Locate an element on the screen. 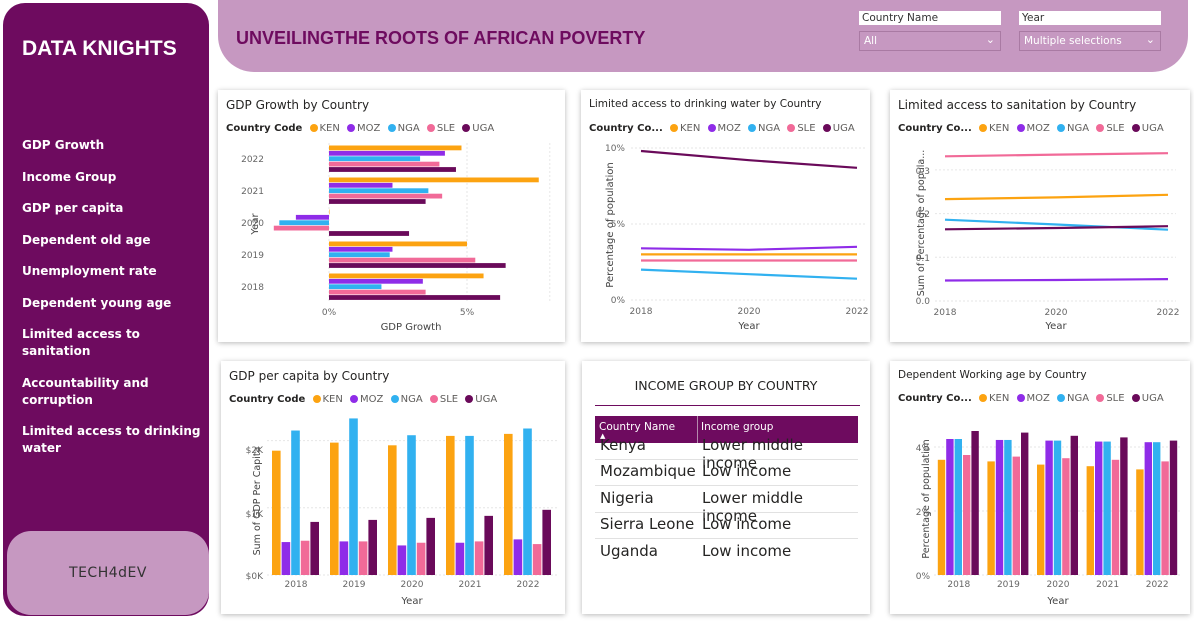  y-tick-label: $2K is located at coordinates (255, 451).